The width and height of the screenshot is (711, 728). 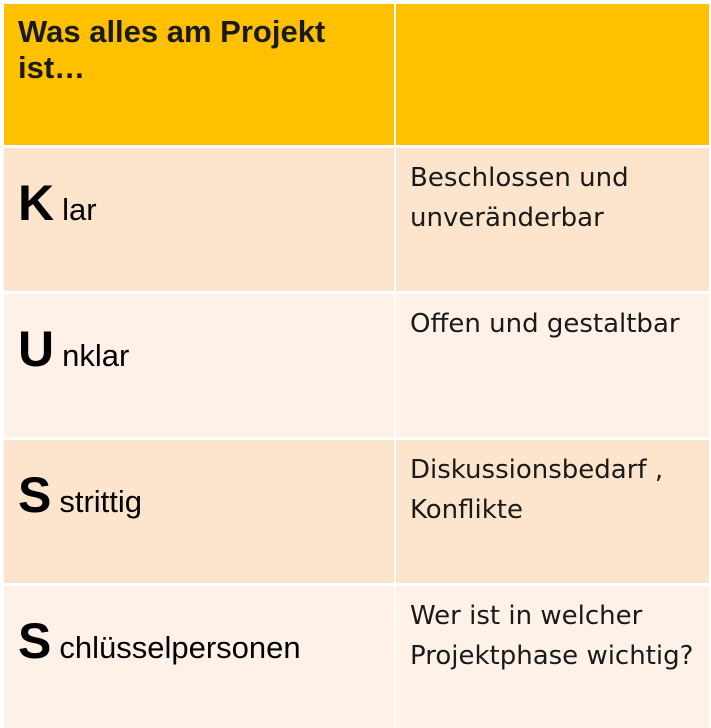 What do you see at coordinates (552, 636) in the screenshot?
I see `description-schluesselpersonen: Wer ist in welcher Projektphase wichtig?` at bounding box center [552, 636].